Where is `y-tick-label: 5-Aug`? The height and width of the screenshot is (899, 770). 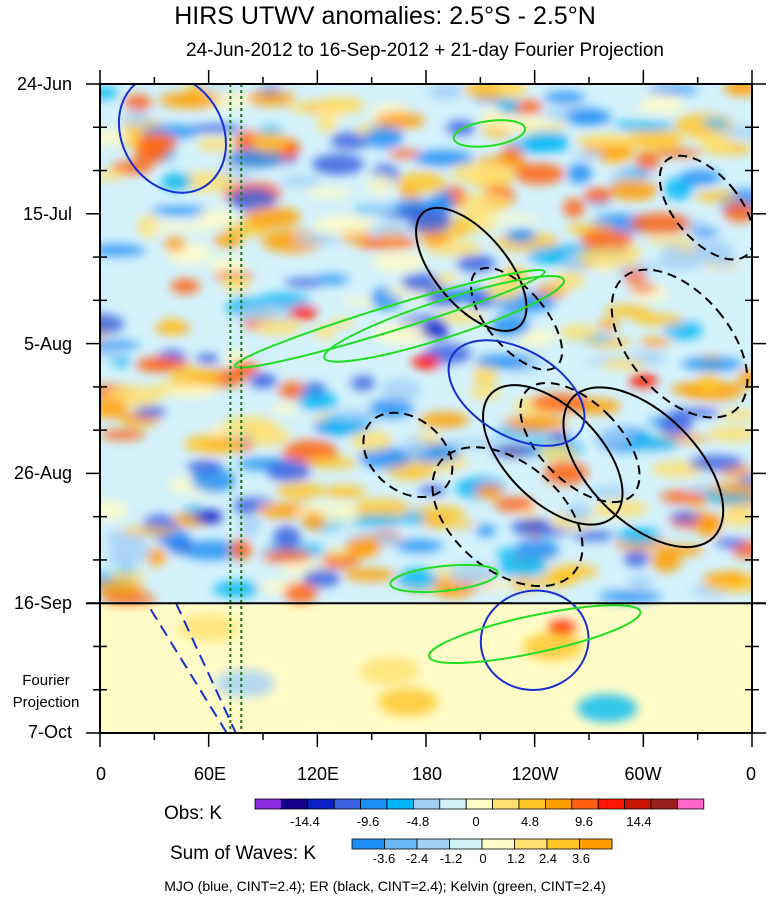 y-tick-label: 5-Aug is located at coordinates (47, 344).